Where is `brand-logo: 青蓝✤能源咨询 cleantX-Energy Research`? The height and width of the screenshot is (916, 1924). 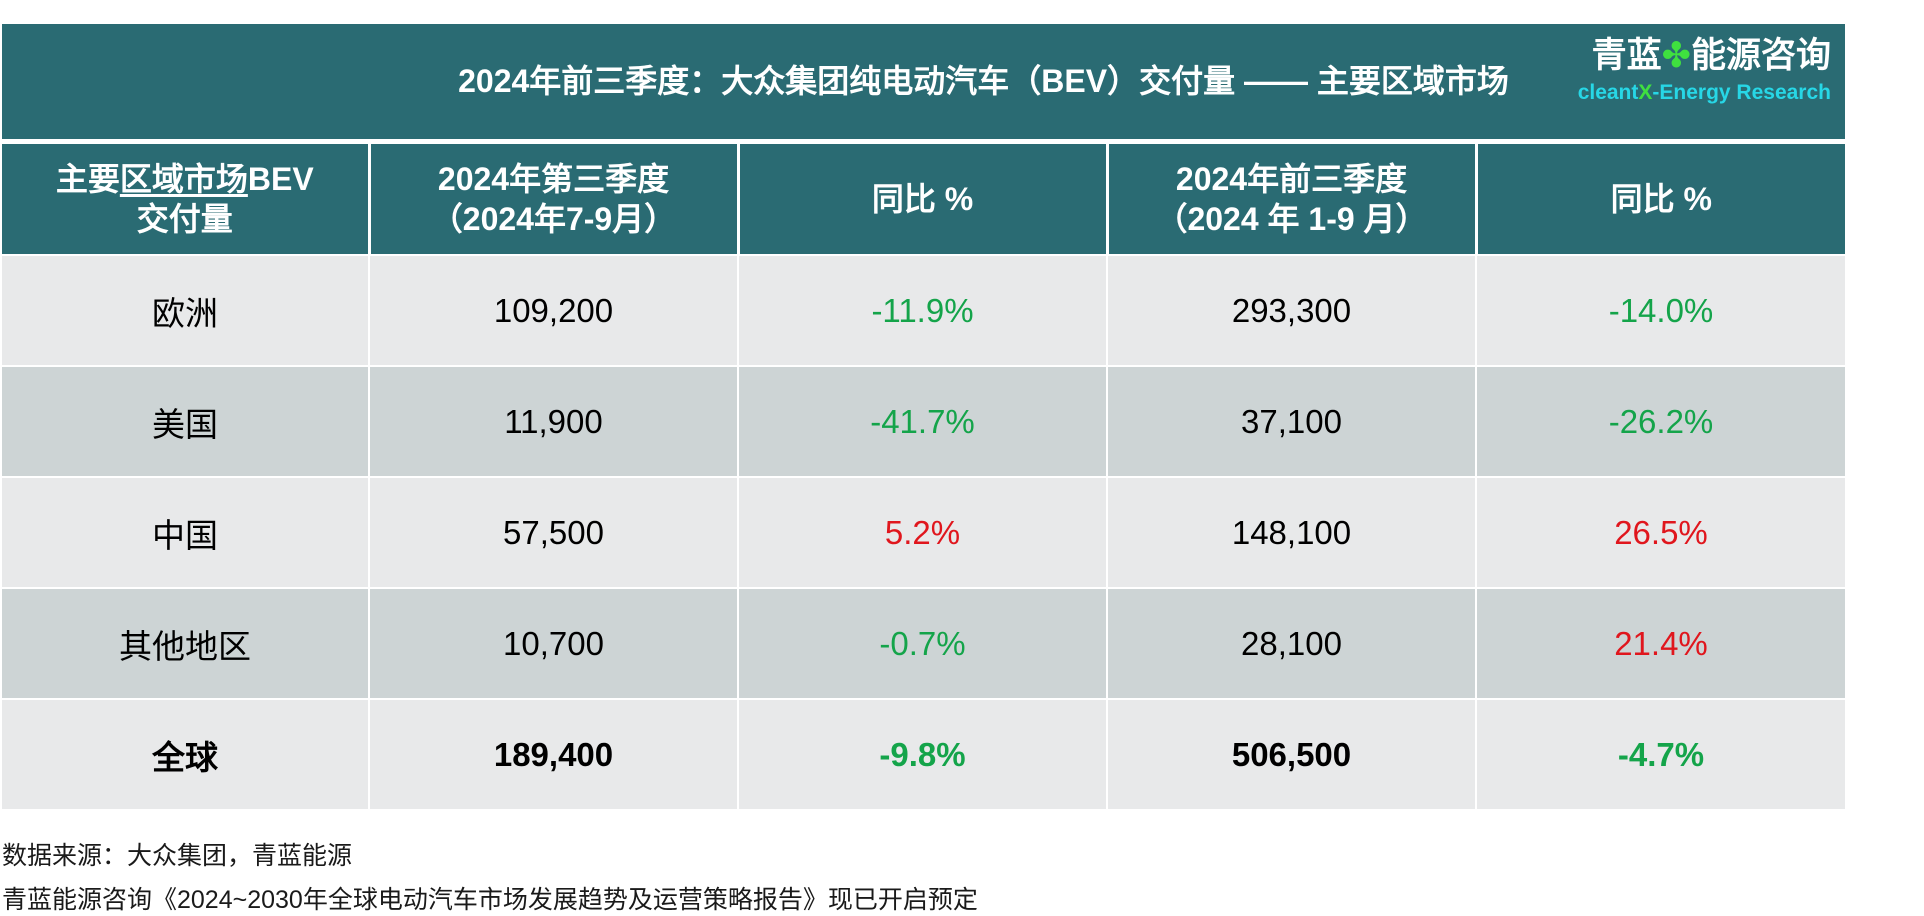
brand-logo: 青蓝✤能源咨询 cleantX-Energy Research is located at coordinates (1704, 71).